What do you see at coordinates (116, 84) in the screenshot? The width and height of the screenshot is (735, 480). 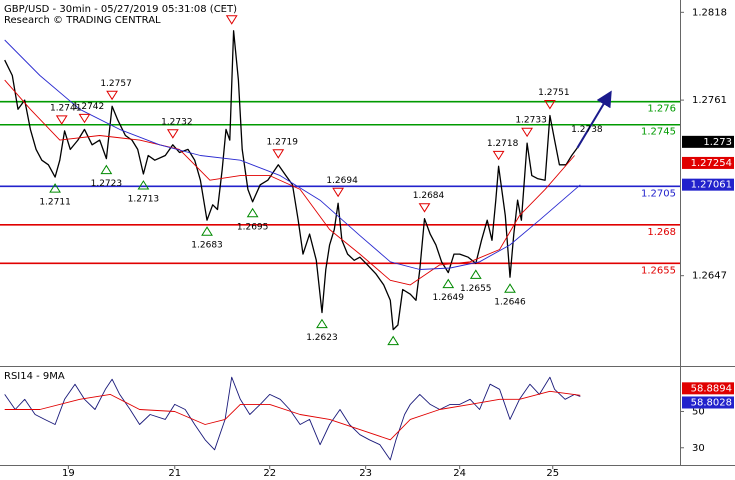 I see `peak-label: 1.2757` at bounding box center [116, 84].